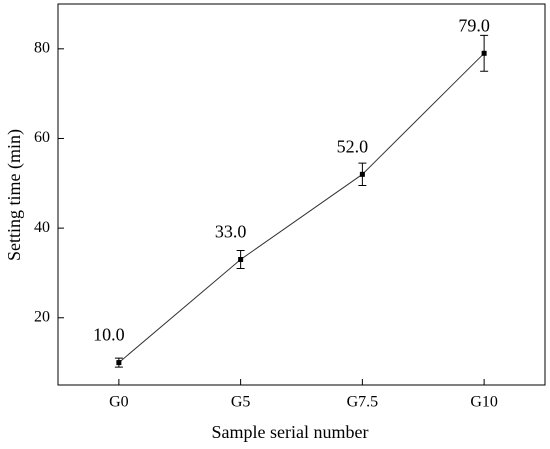 Image resolution: width=550 pixels, height=449 pixels. Describe the element at coordinates (42, 227) in the screenshot. I see `y-tick-label: 40` at that location.